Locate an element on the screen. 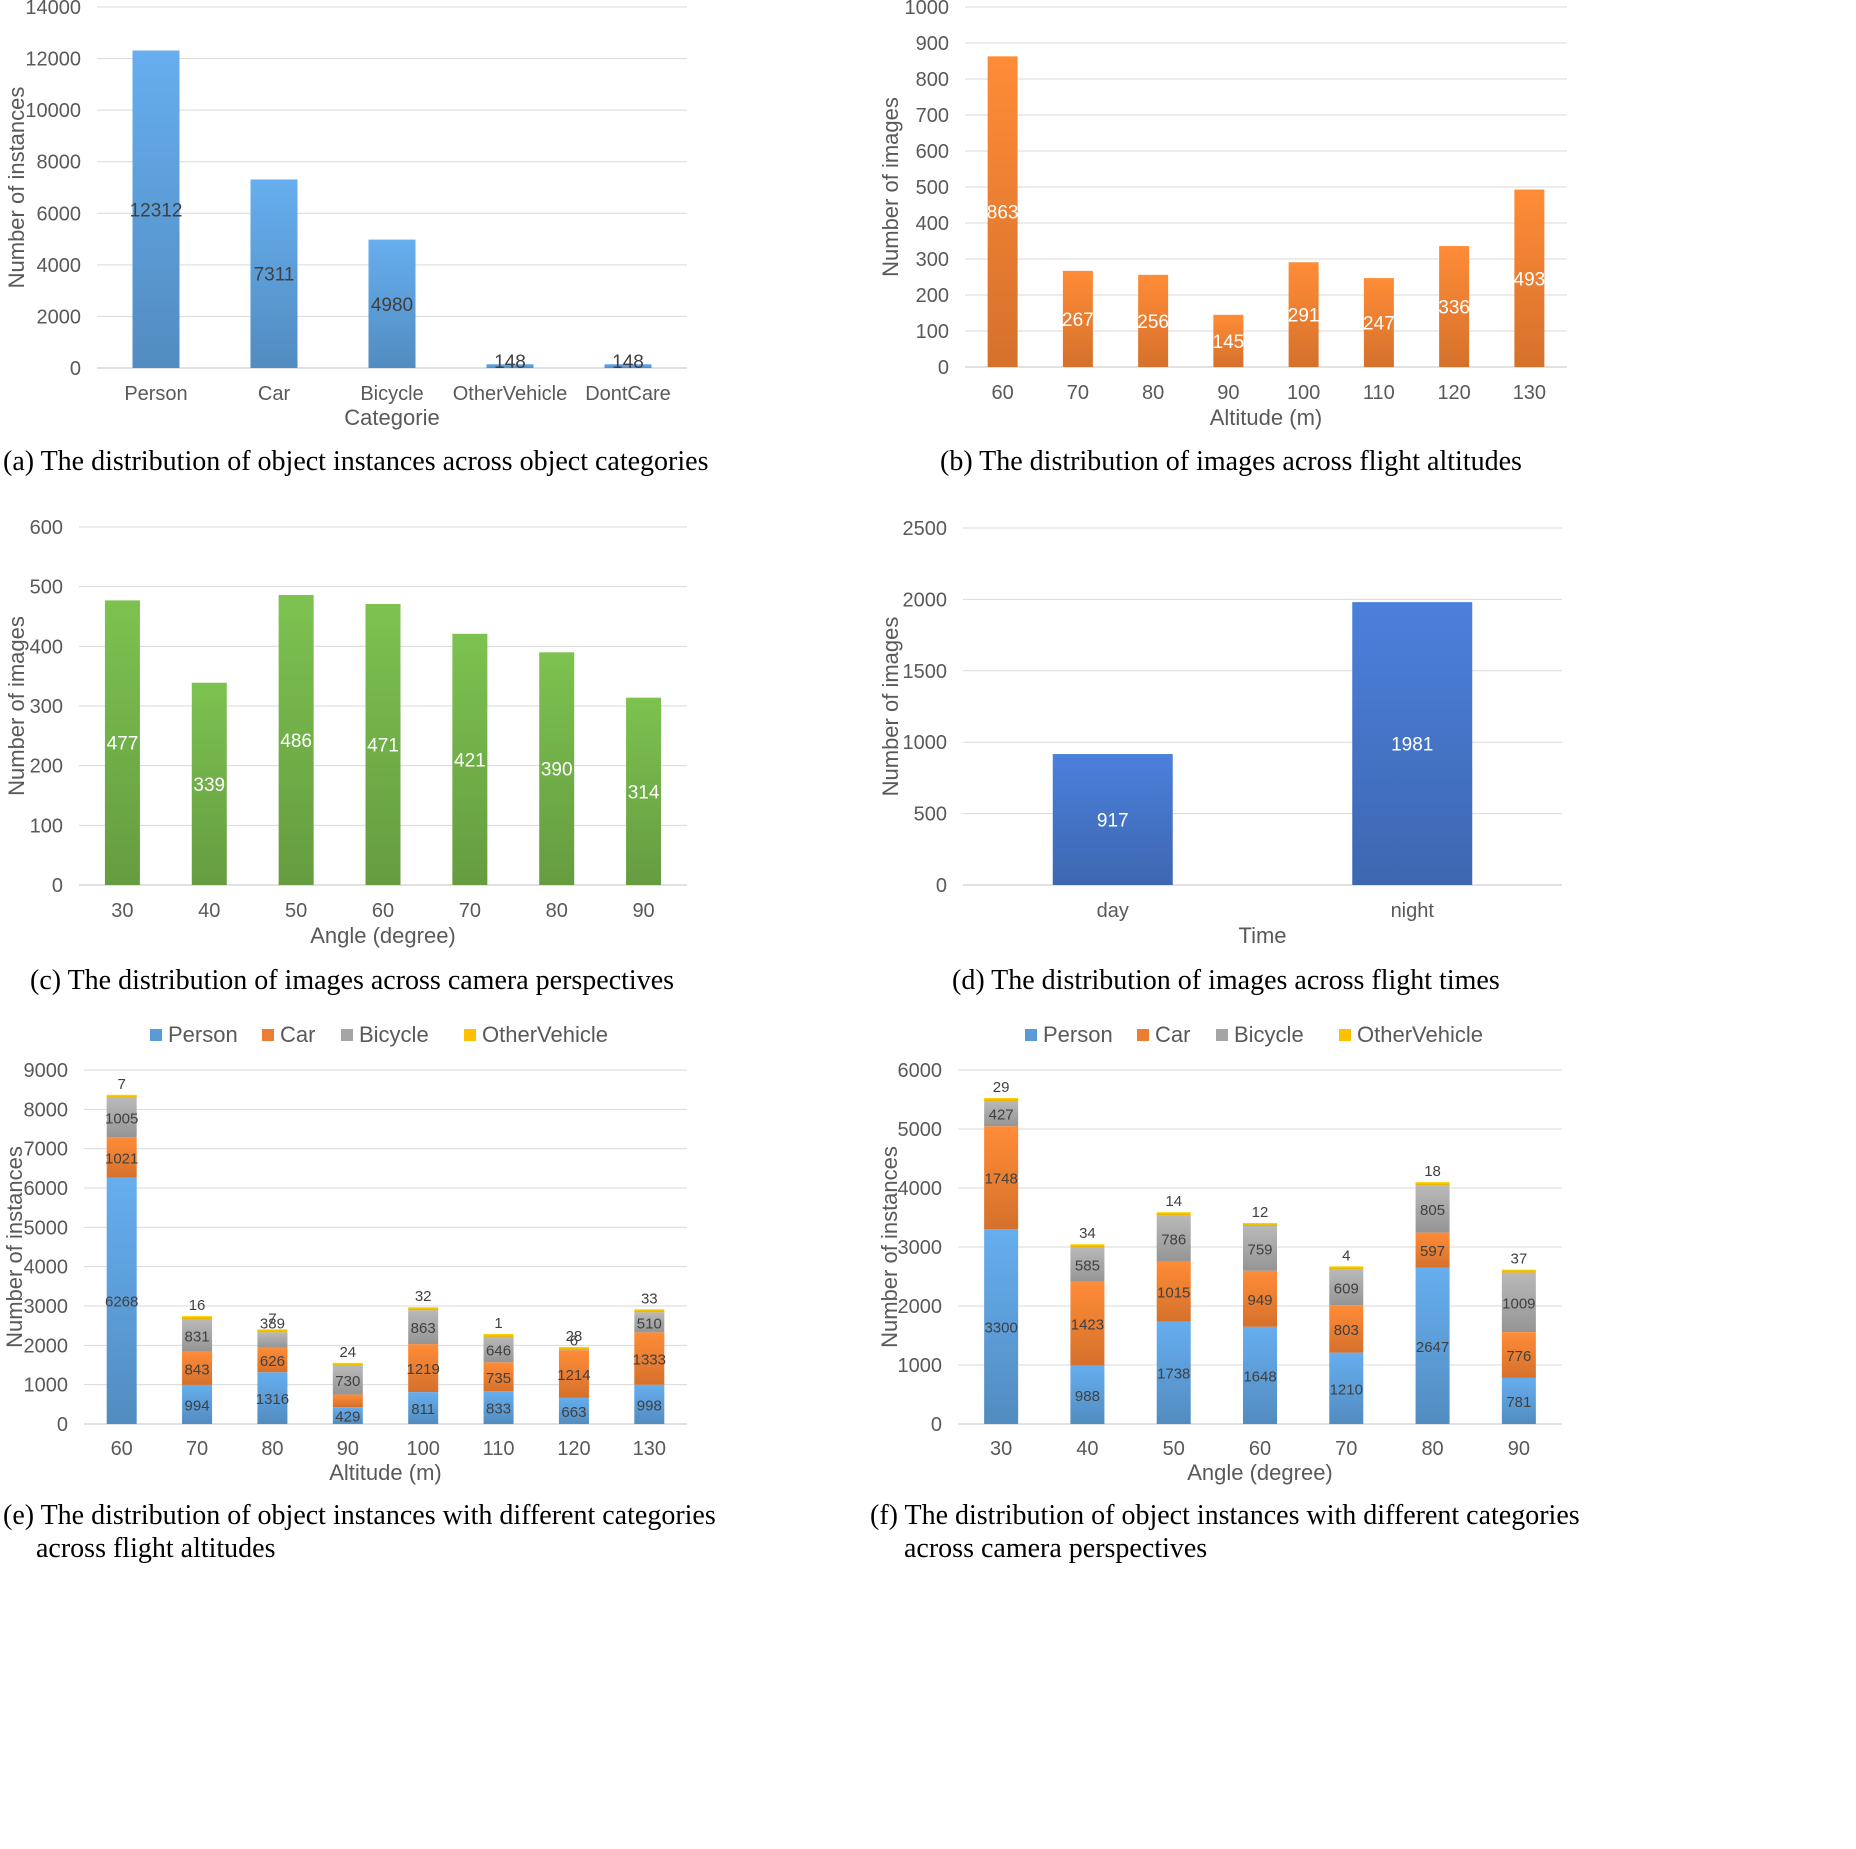 The width and height of the screenshot is (1856, 1849). x-tick-label: 100 is located at coordinates (423, 1449).